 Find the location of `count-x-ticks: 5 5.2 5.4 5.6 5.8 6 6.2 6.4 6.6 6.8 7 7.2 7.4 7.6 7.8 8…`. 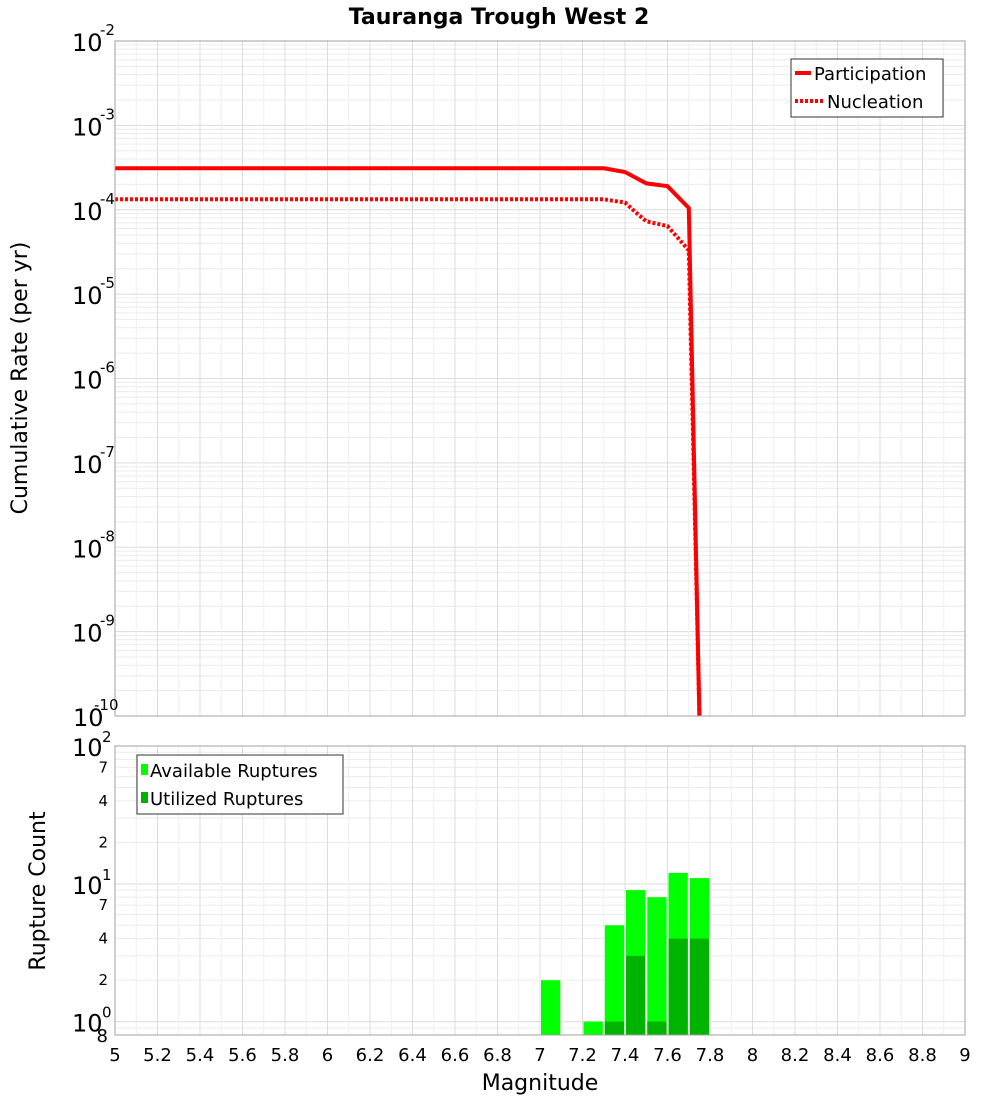

count-x-ticks: 5 5.2 5.4 5.6 5.8 6 6.2 6.4 6.6 6.8 7 7.2 7.4 7.6 7.8 8… is located at coordinates (539, 1055).